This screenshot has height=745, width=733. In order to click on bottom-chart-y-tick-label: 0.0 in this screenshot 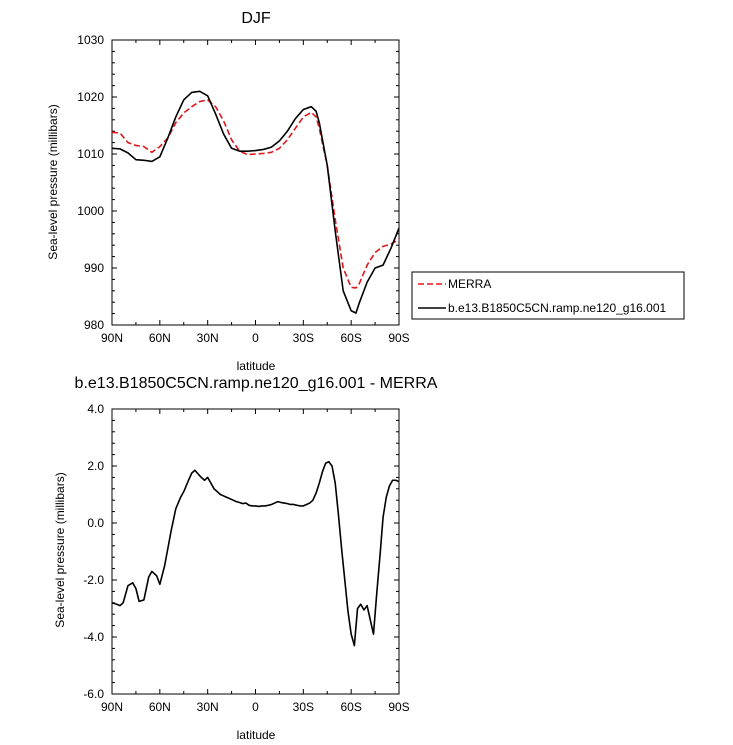, I will do `click(95, 523)`.